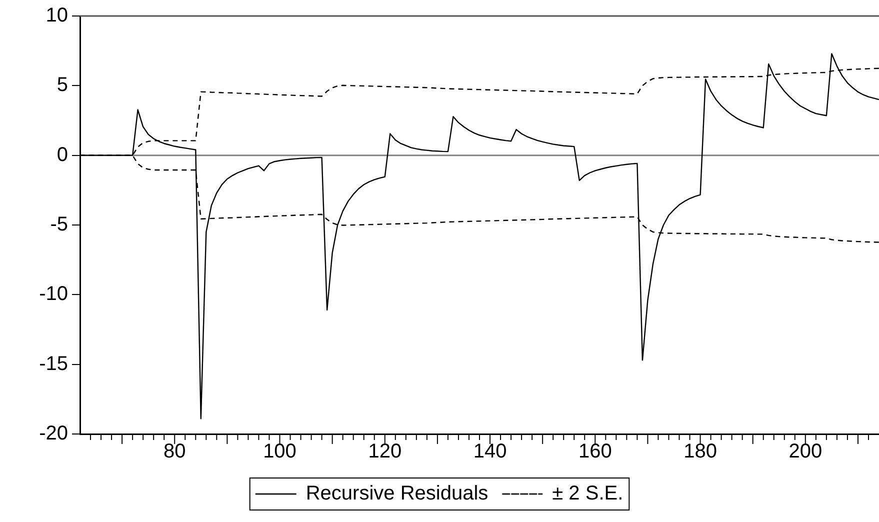 This screenshot has width=879, height=522. I want to click on y-tick-label: 10, so click(57, 15).